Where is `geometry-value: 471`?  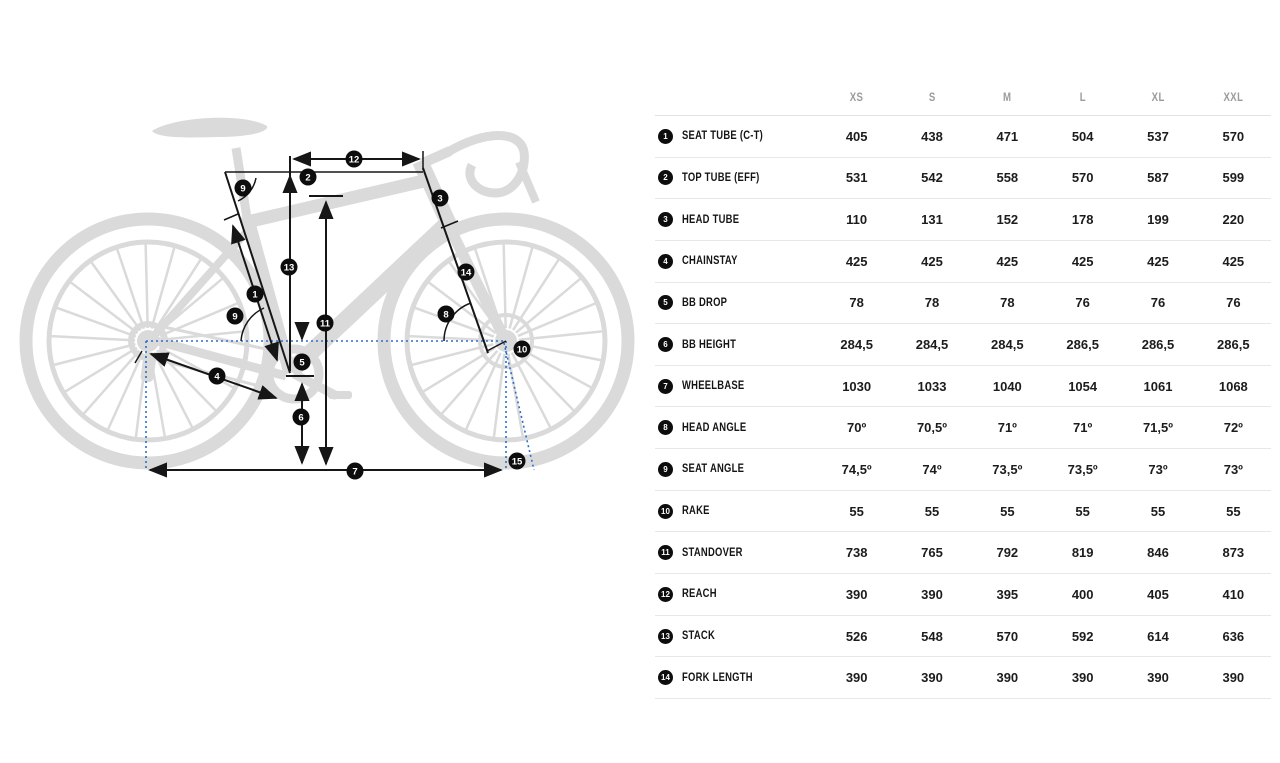
geometry-value: 471 is located at coordinates (1007, 136).